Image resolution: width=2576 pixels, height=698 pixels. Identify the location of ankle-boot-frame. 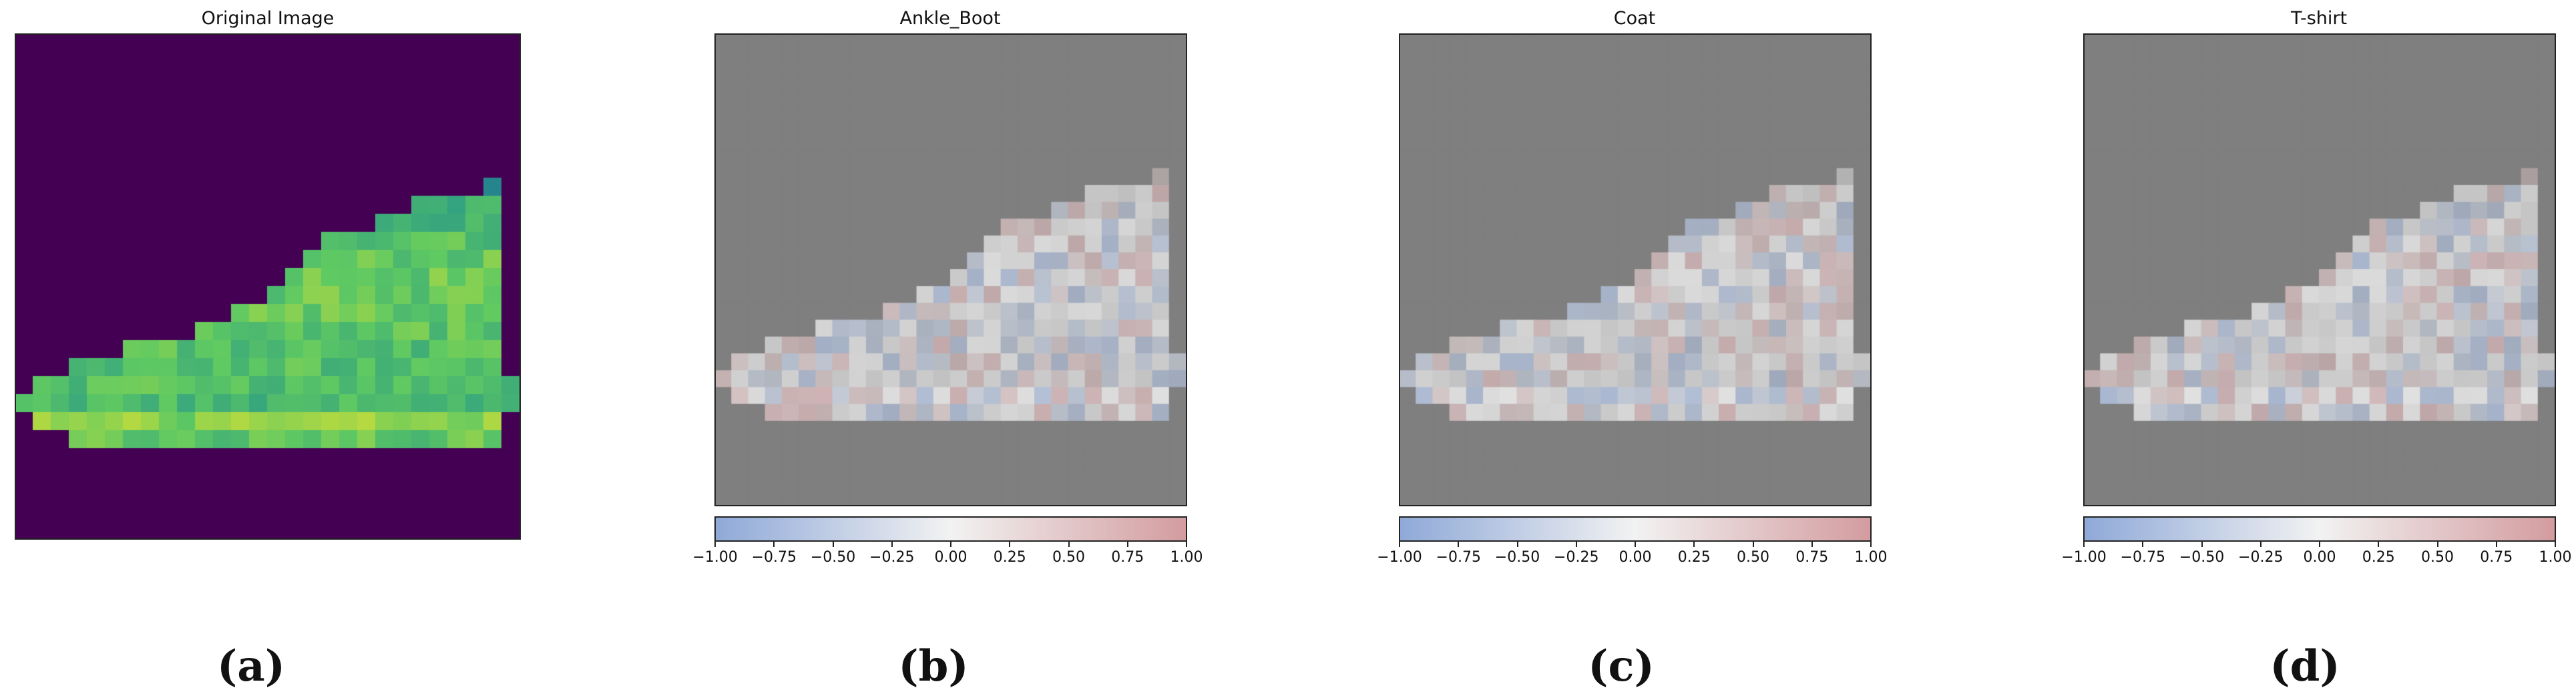
(951, 269).